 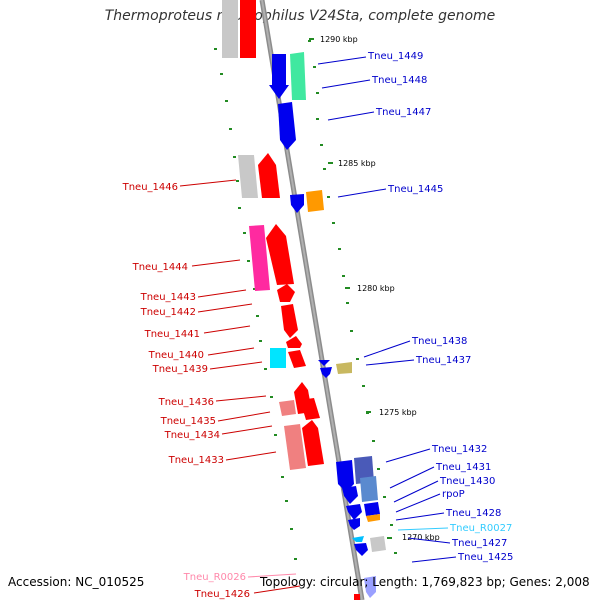 I want to click on gene-1428-orange, so click(x=373, y=518).